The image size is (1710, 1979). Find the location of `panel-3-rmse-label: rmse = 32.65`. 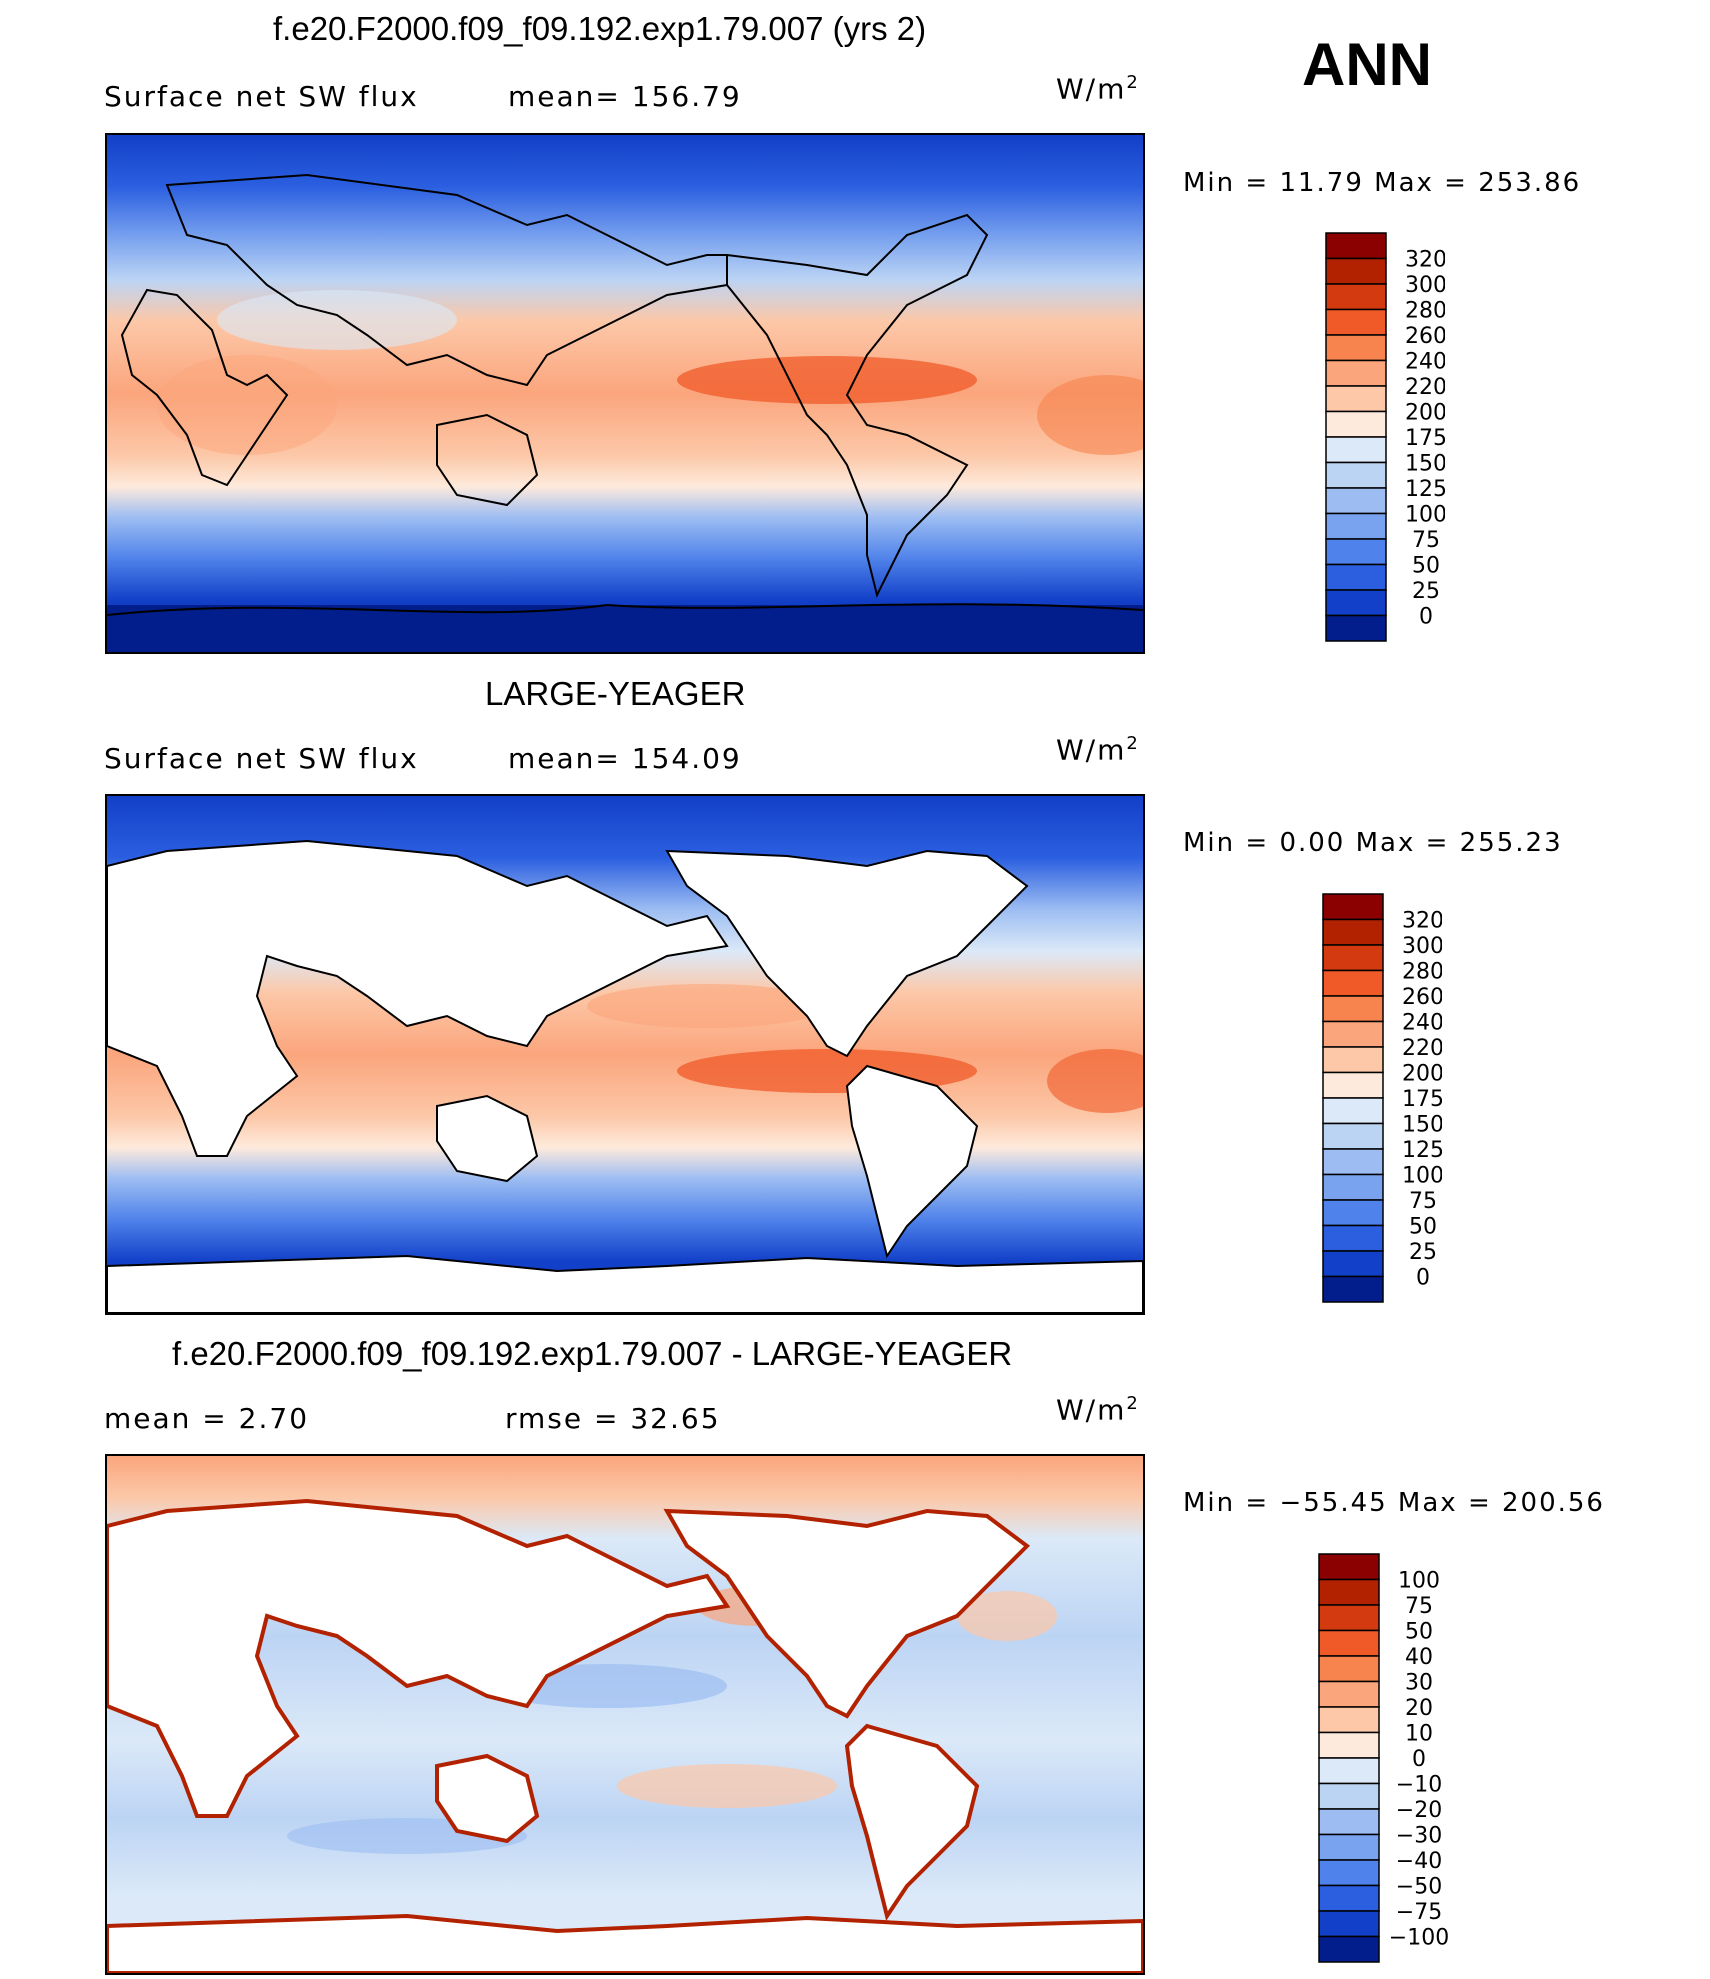

panel-3-rmse-label: rmse = 32.65 is located at coordinates (613, 1418).